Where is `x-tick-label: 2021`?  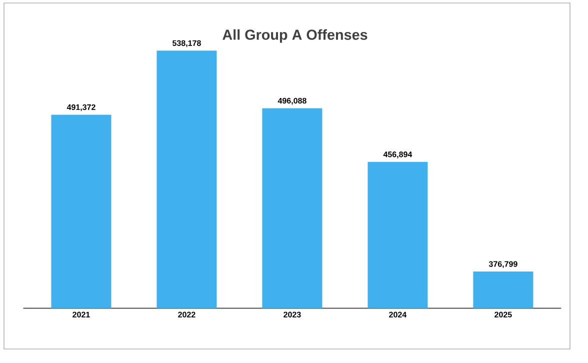 x-tick-label: 2021 is located at coordinates (81, 315).